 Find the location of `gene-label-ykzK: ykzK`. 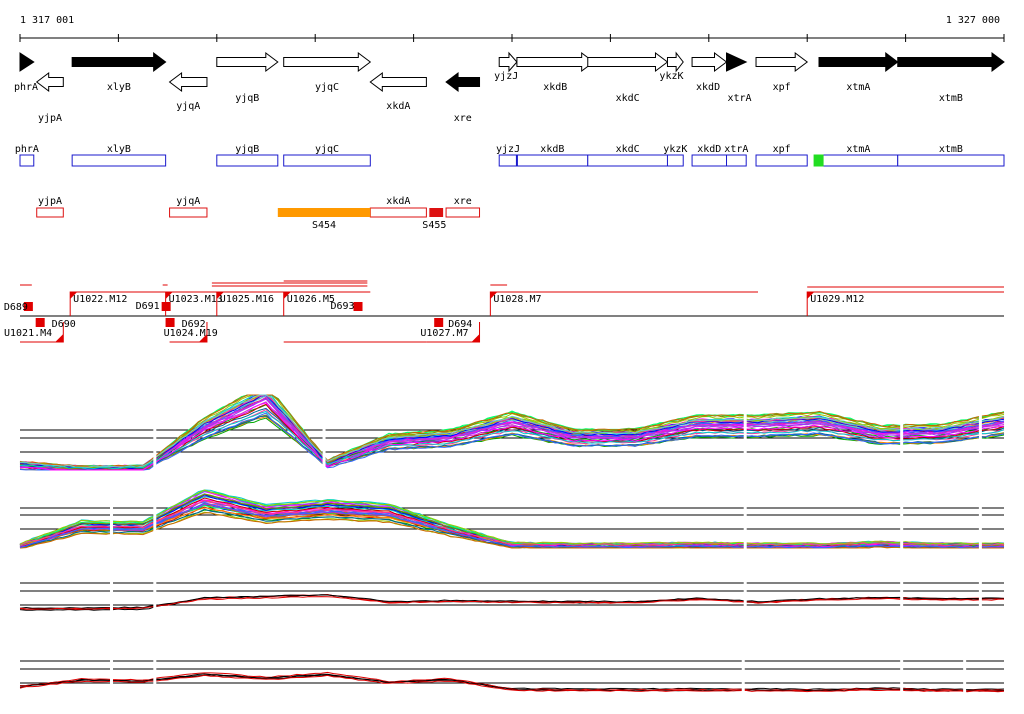

gene-label-ykzK: ykzK is located at coordinates (671, 76).